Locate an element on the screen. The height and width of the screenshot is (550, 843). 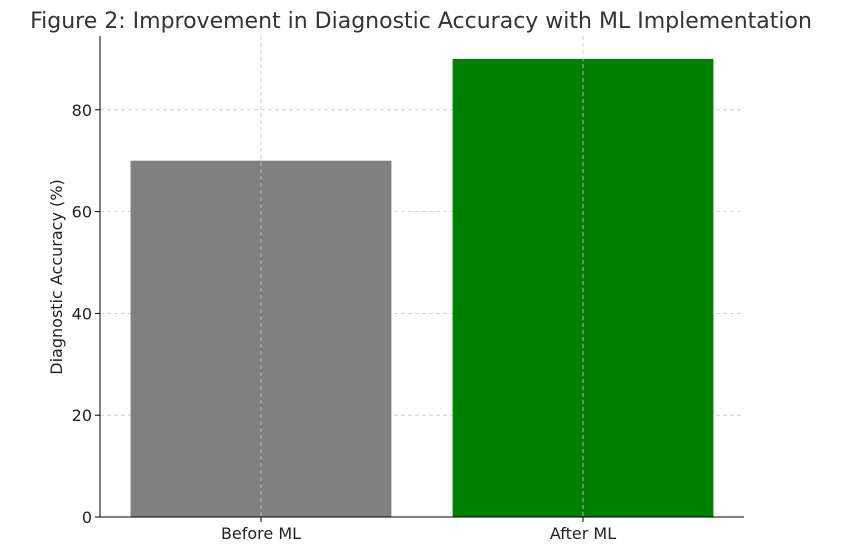
y-tick-label: 20 is located at coordinates (82, 415).